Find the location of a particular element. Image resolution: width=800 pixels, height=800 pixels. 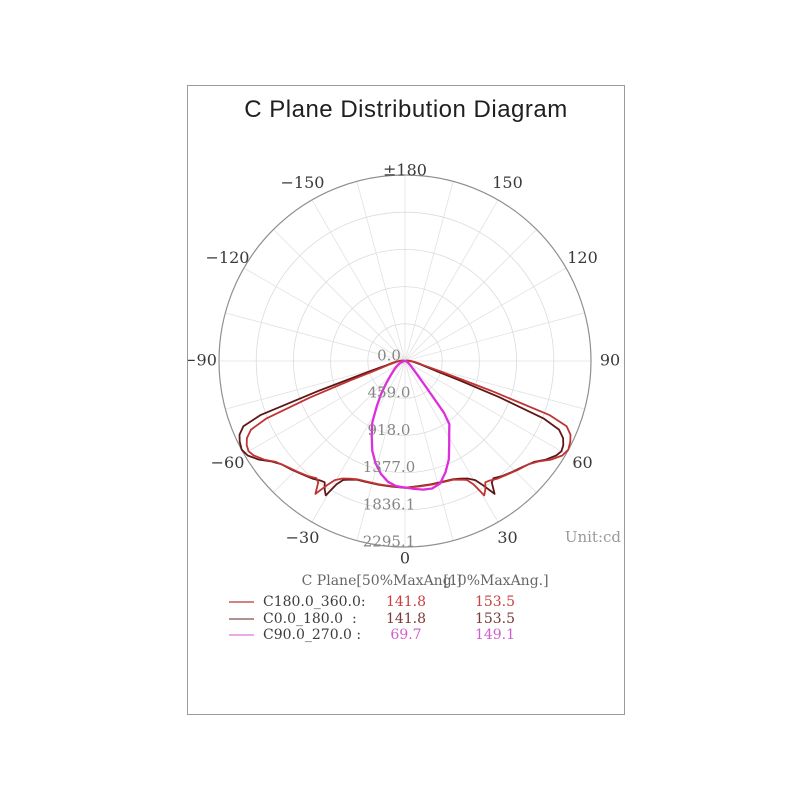

angle-label: −150 is located at coordinates (303, 182).